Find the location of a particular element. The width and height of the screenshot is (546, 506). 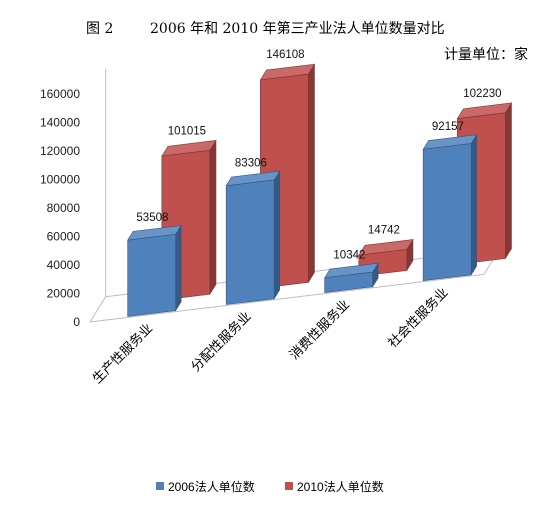

y-tick-label: 80000 is located at coordinates (64, 208).